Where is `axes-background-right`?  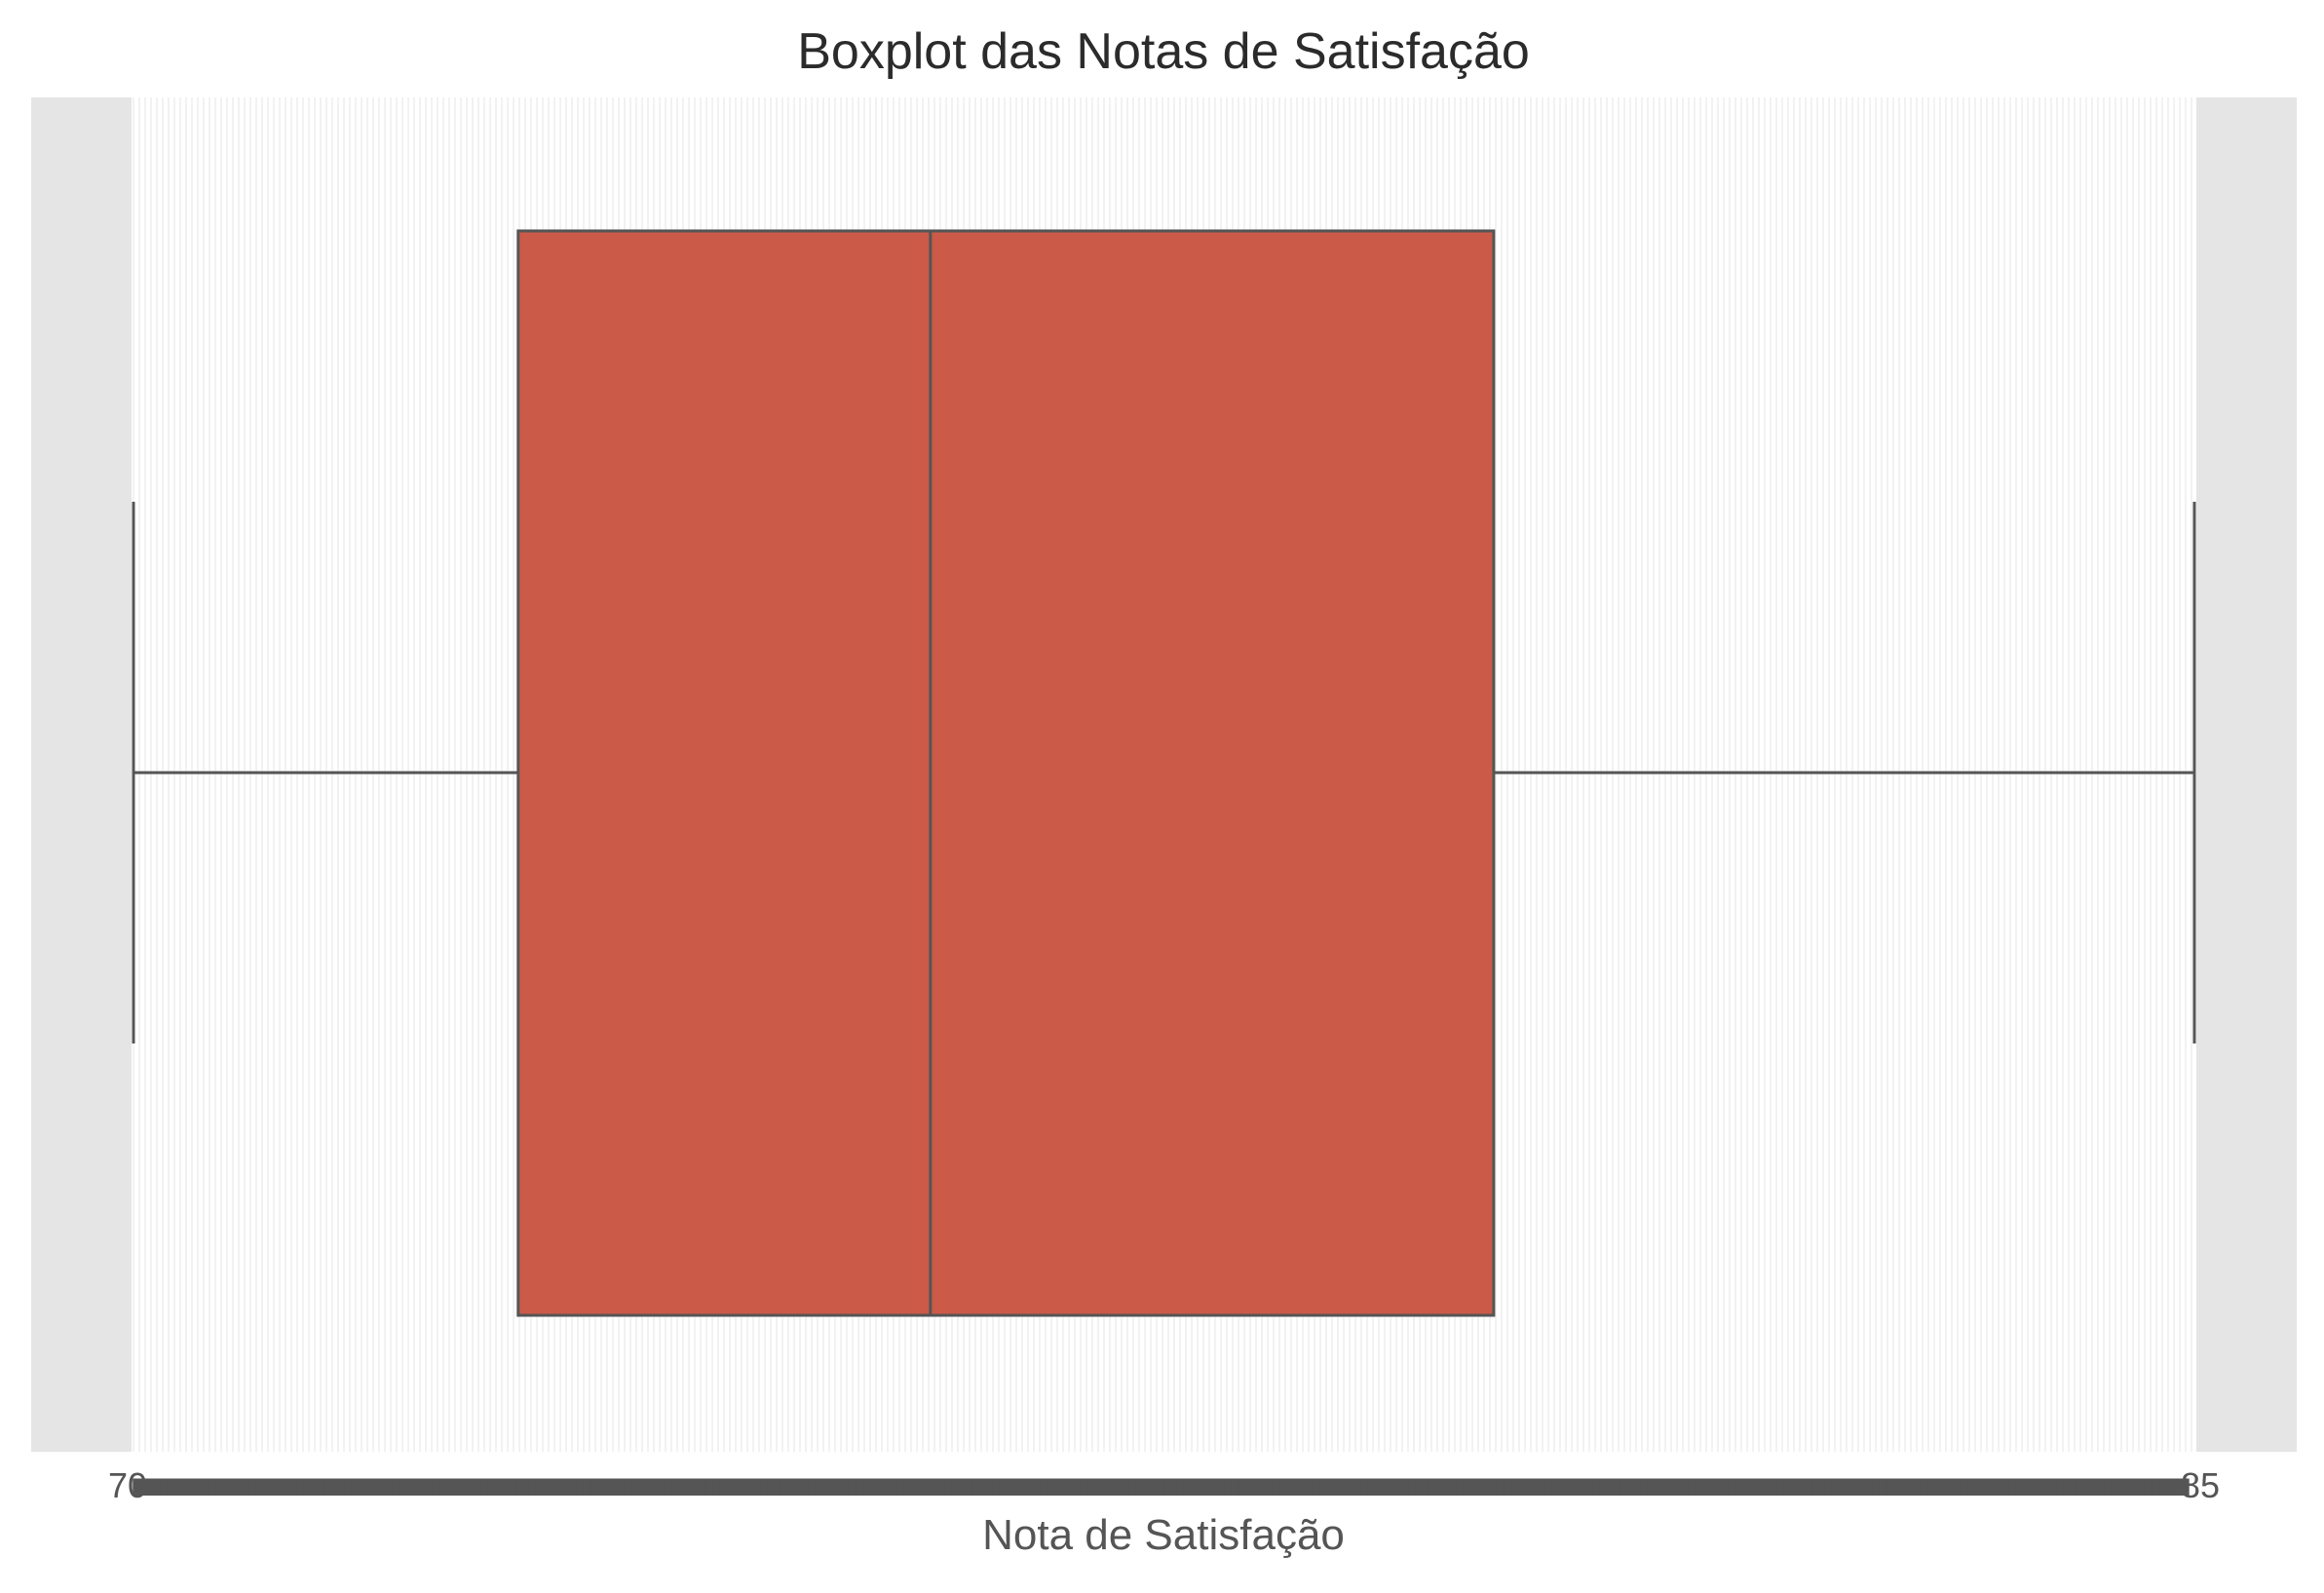 axes-background-right is located at coordinates (2247, 774).